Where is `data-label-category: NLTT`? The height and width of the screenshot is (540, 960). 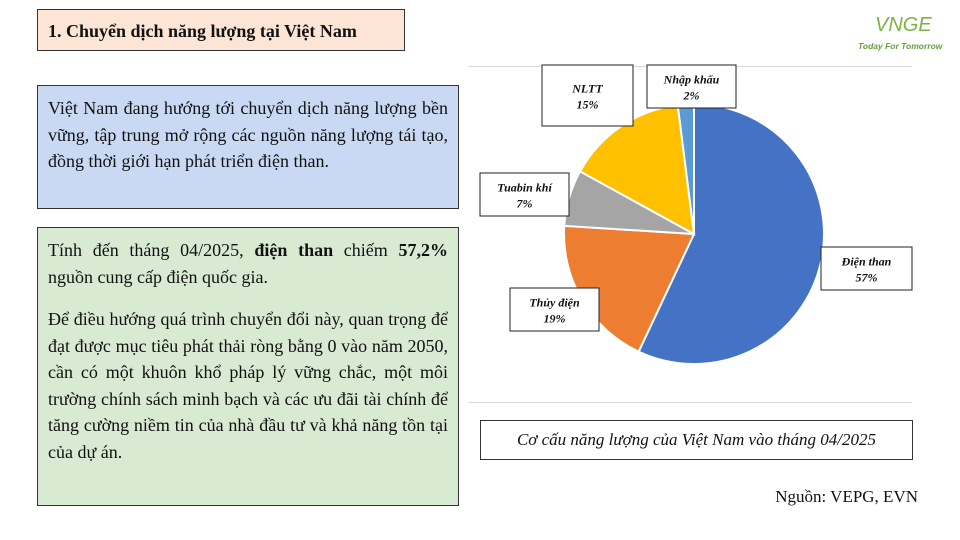 data-label-category: NLTT is located at coordinates (587, 89).